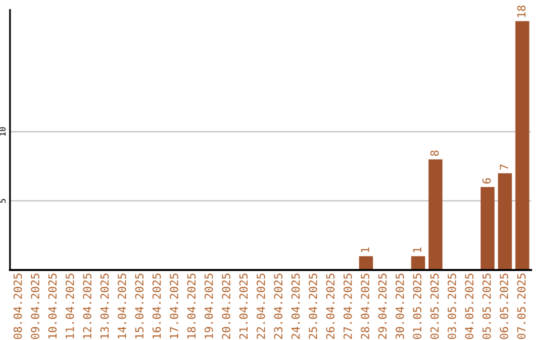 This screenshot has width=540, height=340. What do you see at coordinates (122, 306) in the screenshot?
I see `x-tick-label: 14.04.2025` at bounding box center [122, 306].